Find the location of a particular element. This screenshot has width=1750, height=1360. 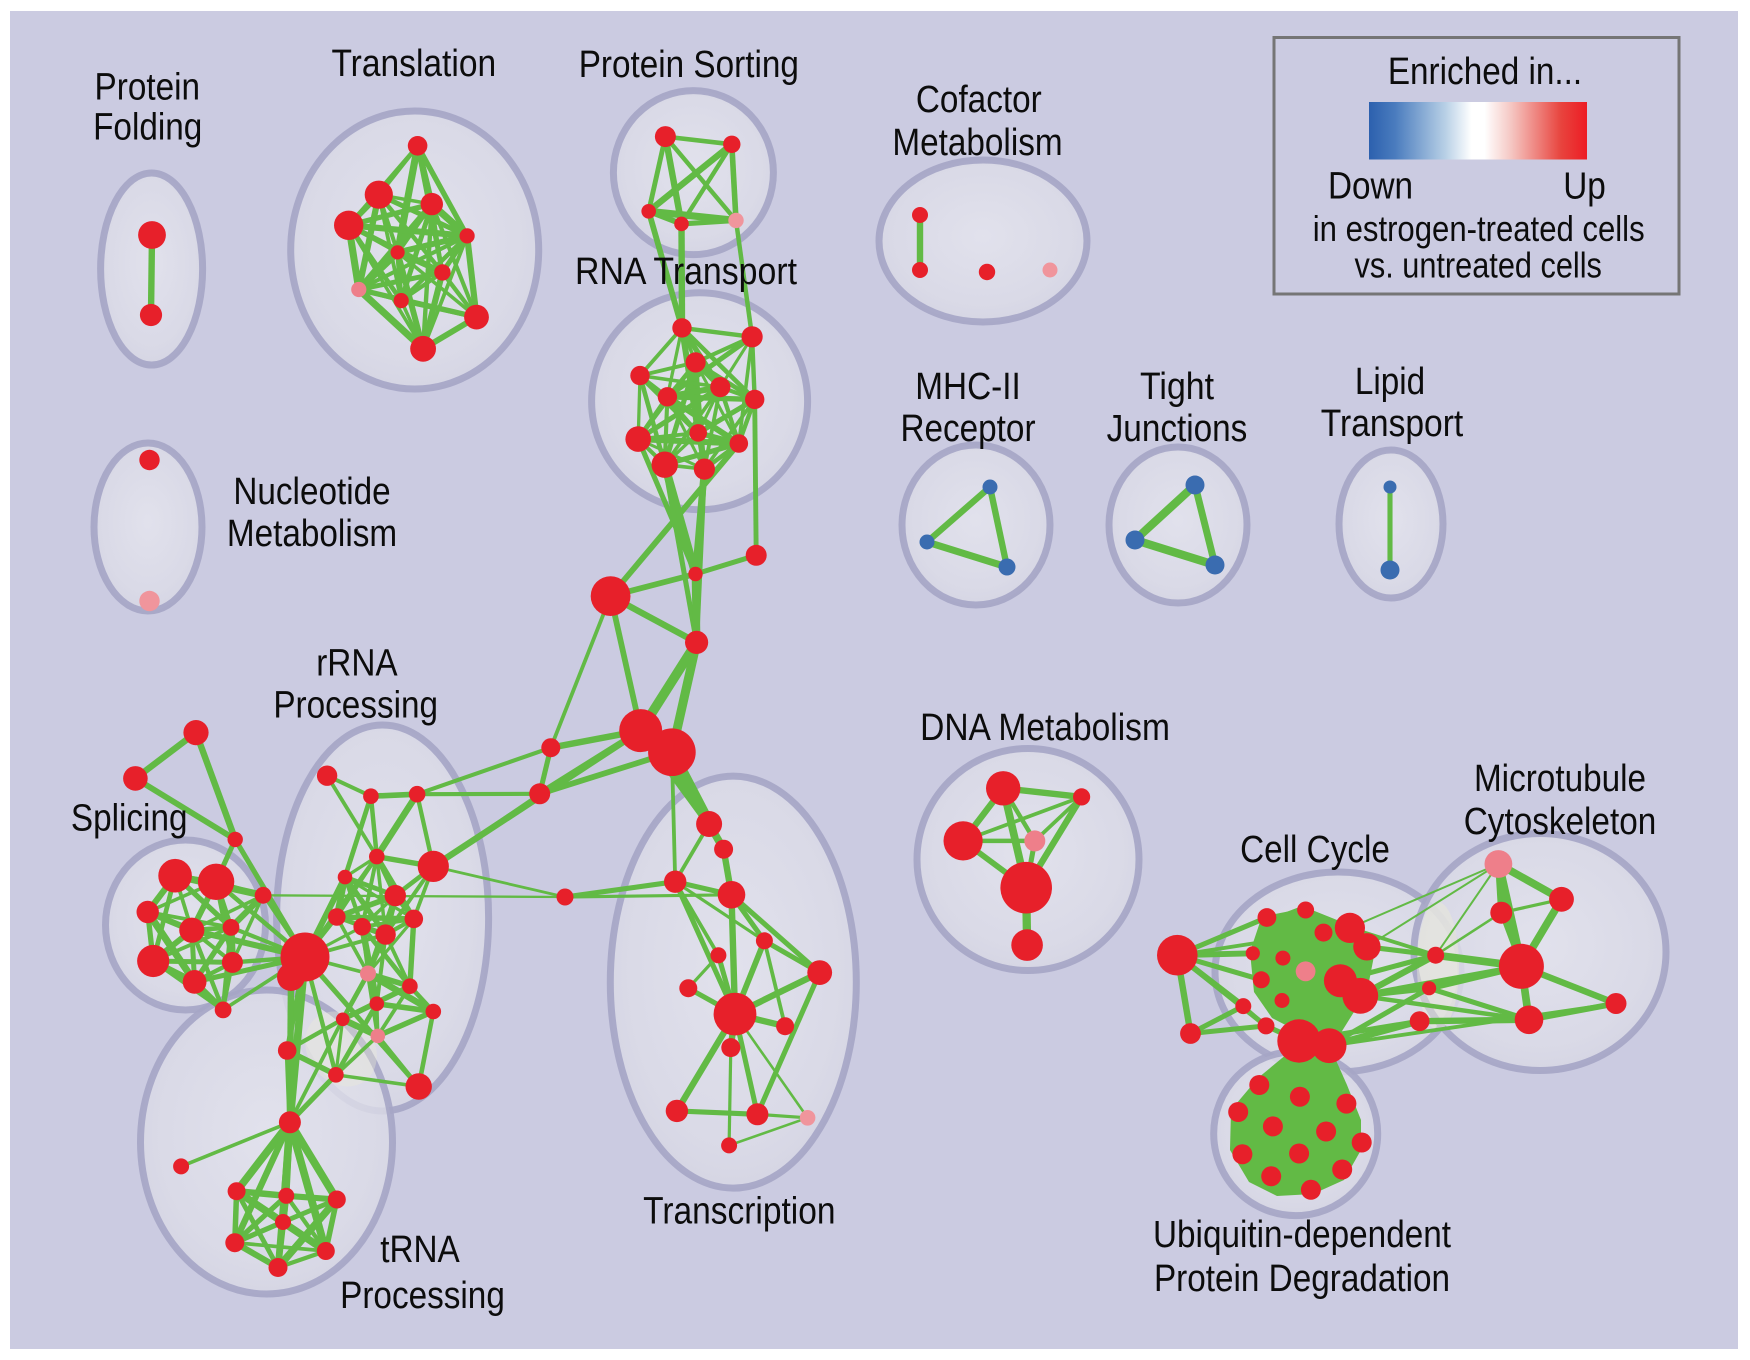

svg-text: Receptor is located at coordinates (967, 429).